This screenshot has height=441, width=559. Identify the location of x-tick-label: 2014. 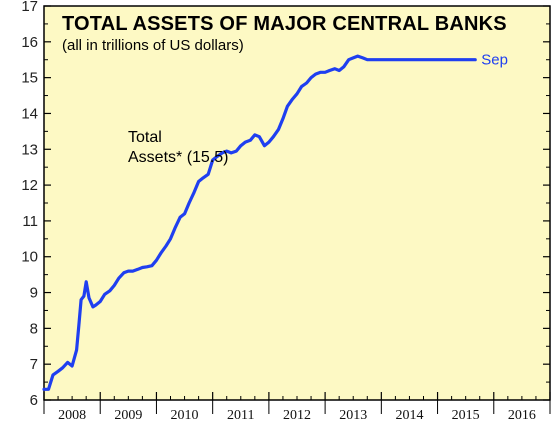
(409, 415).